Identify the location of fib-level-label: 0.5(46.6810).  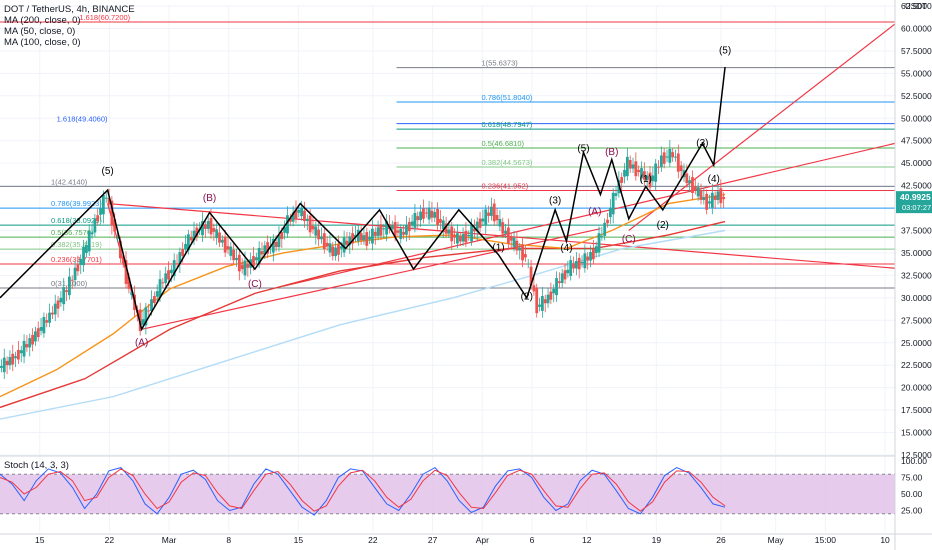
(502, 143).